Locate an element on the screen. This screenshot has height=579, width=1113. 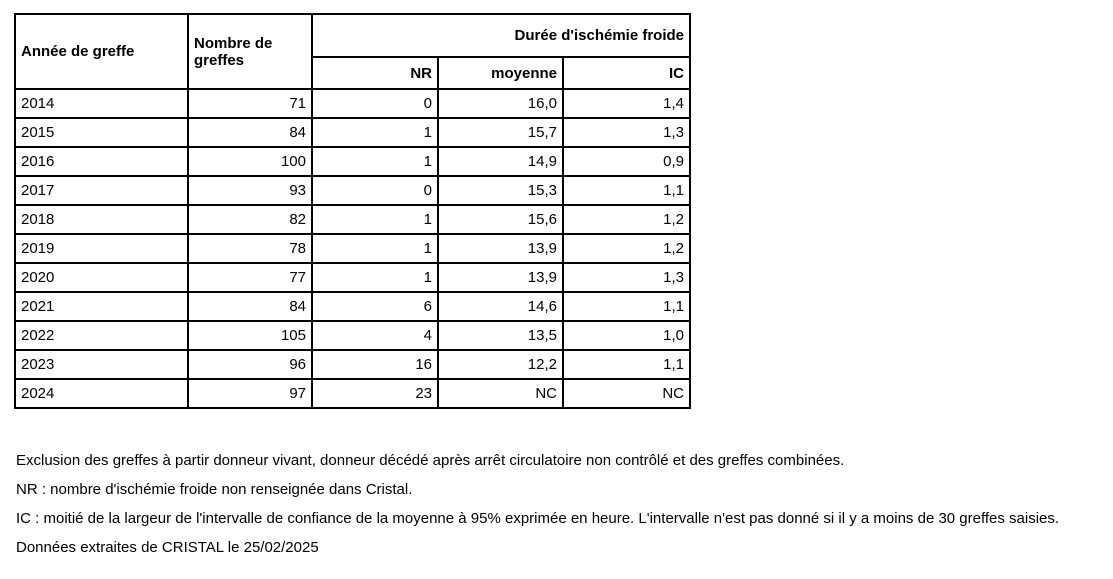
cell-mean: 14,9 is located at coordinates (500, 161).